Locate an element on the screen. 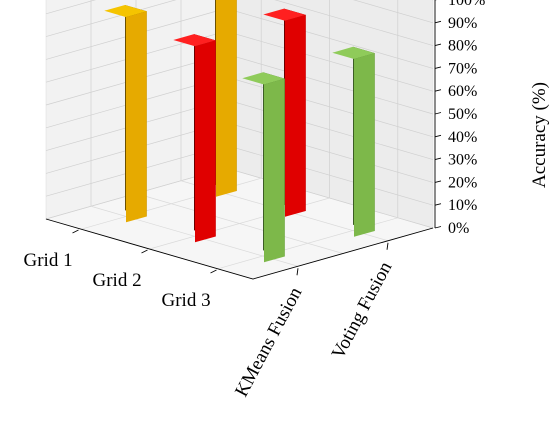 The height and width of the screenshot is (436, 550). z-tick-label: 70% is located at coordinates (462, 68).